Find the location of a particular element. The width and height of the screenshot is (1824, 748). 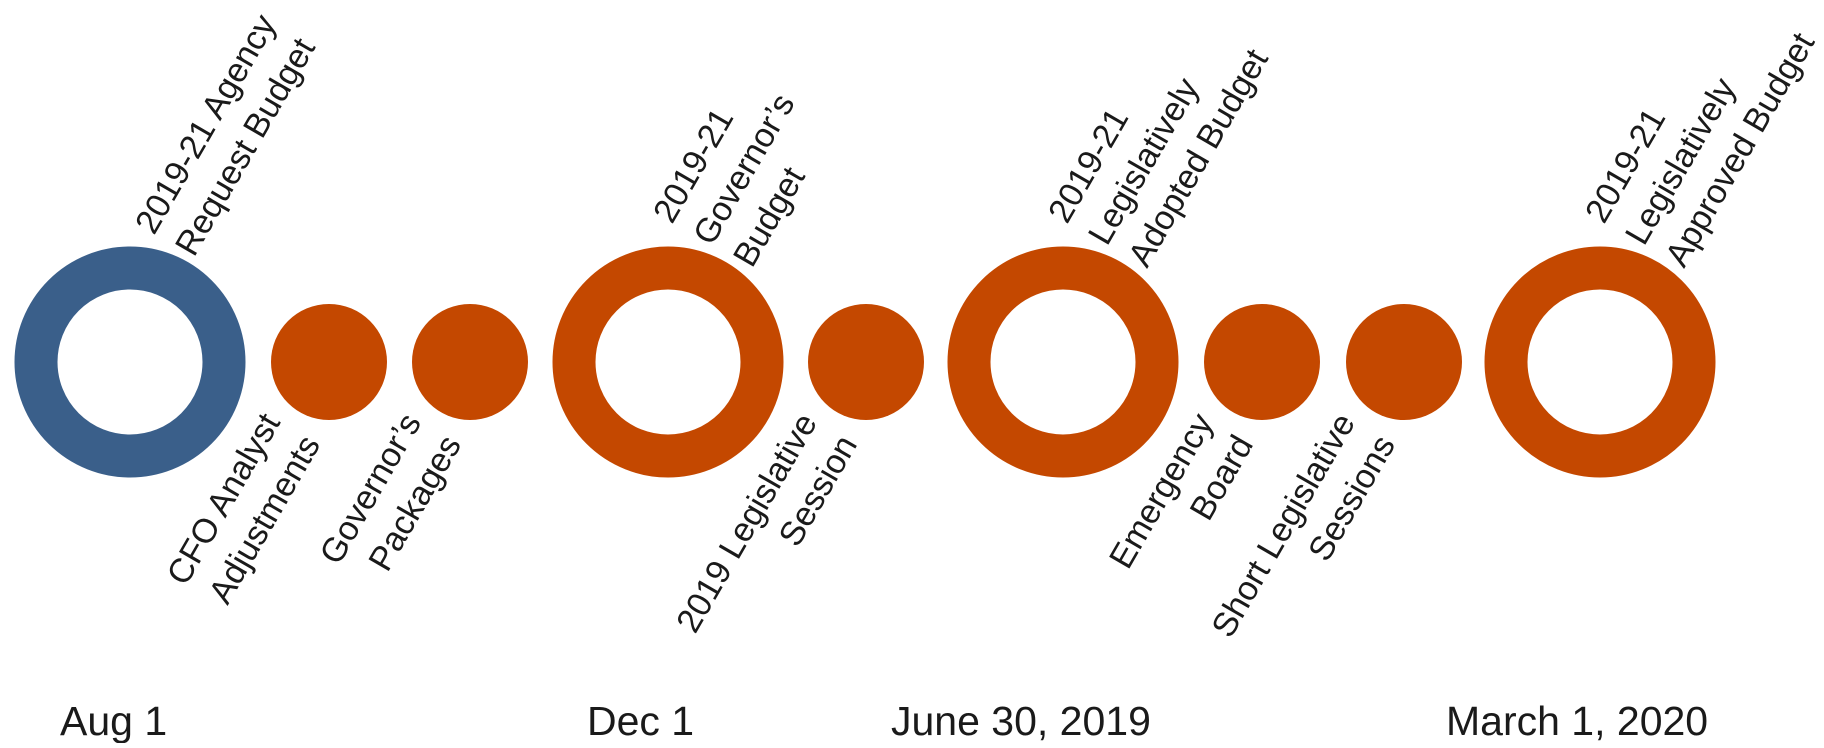

date-label: Dec 1 is located at coordinates (640, 720).